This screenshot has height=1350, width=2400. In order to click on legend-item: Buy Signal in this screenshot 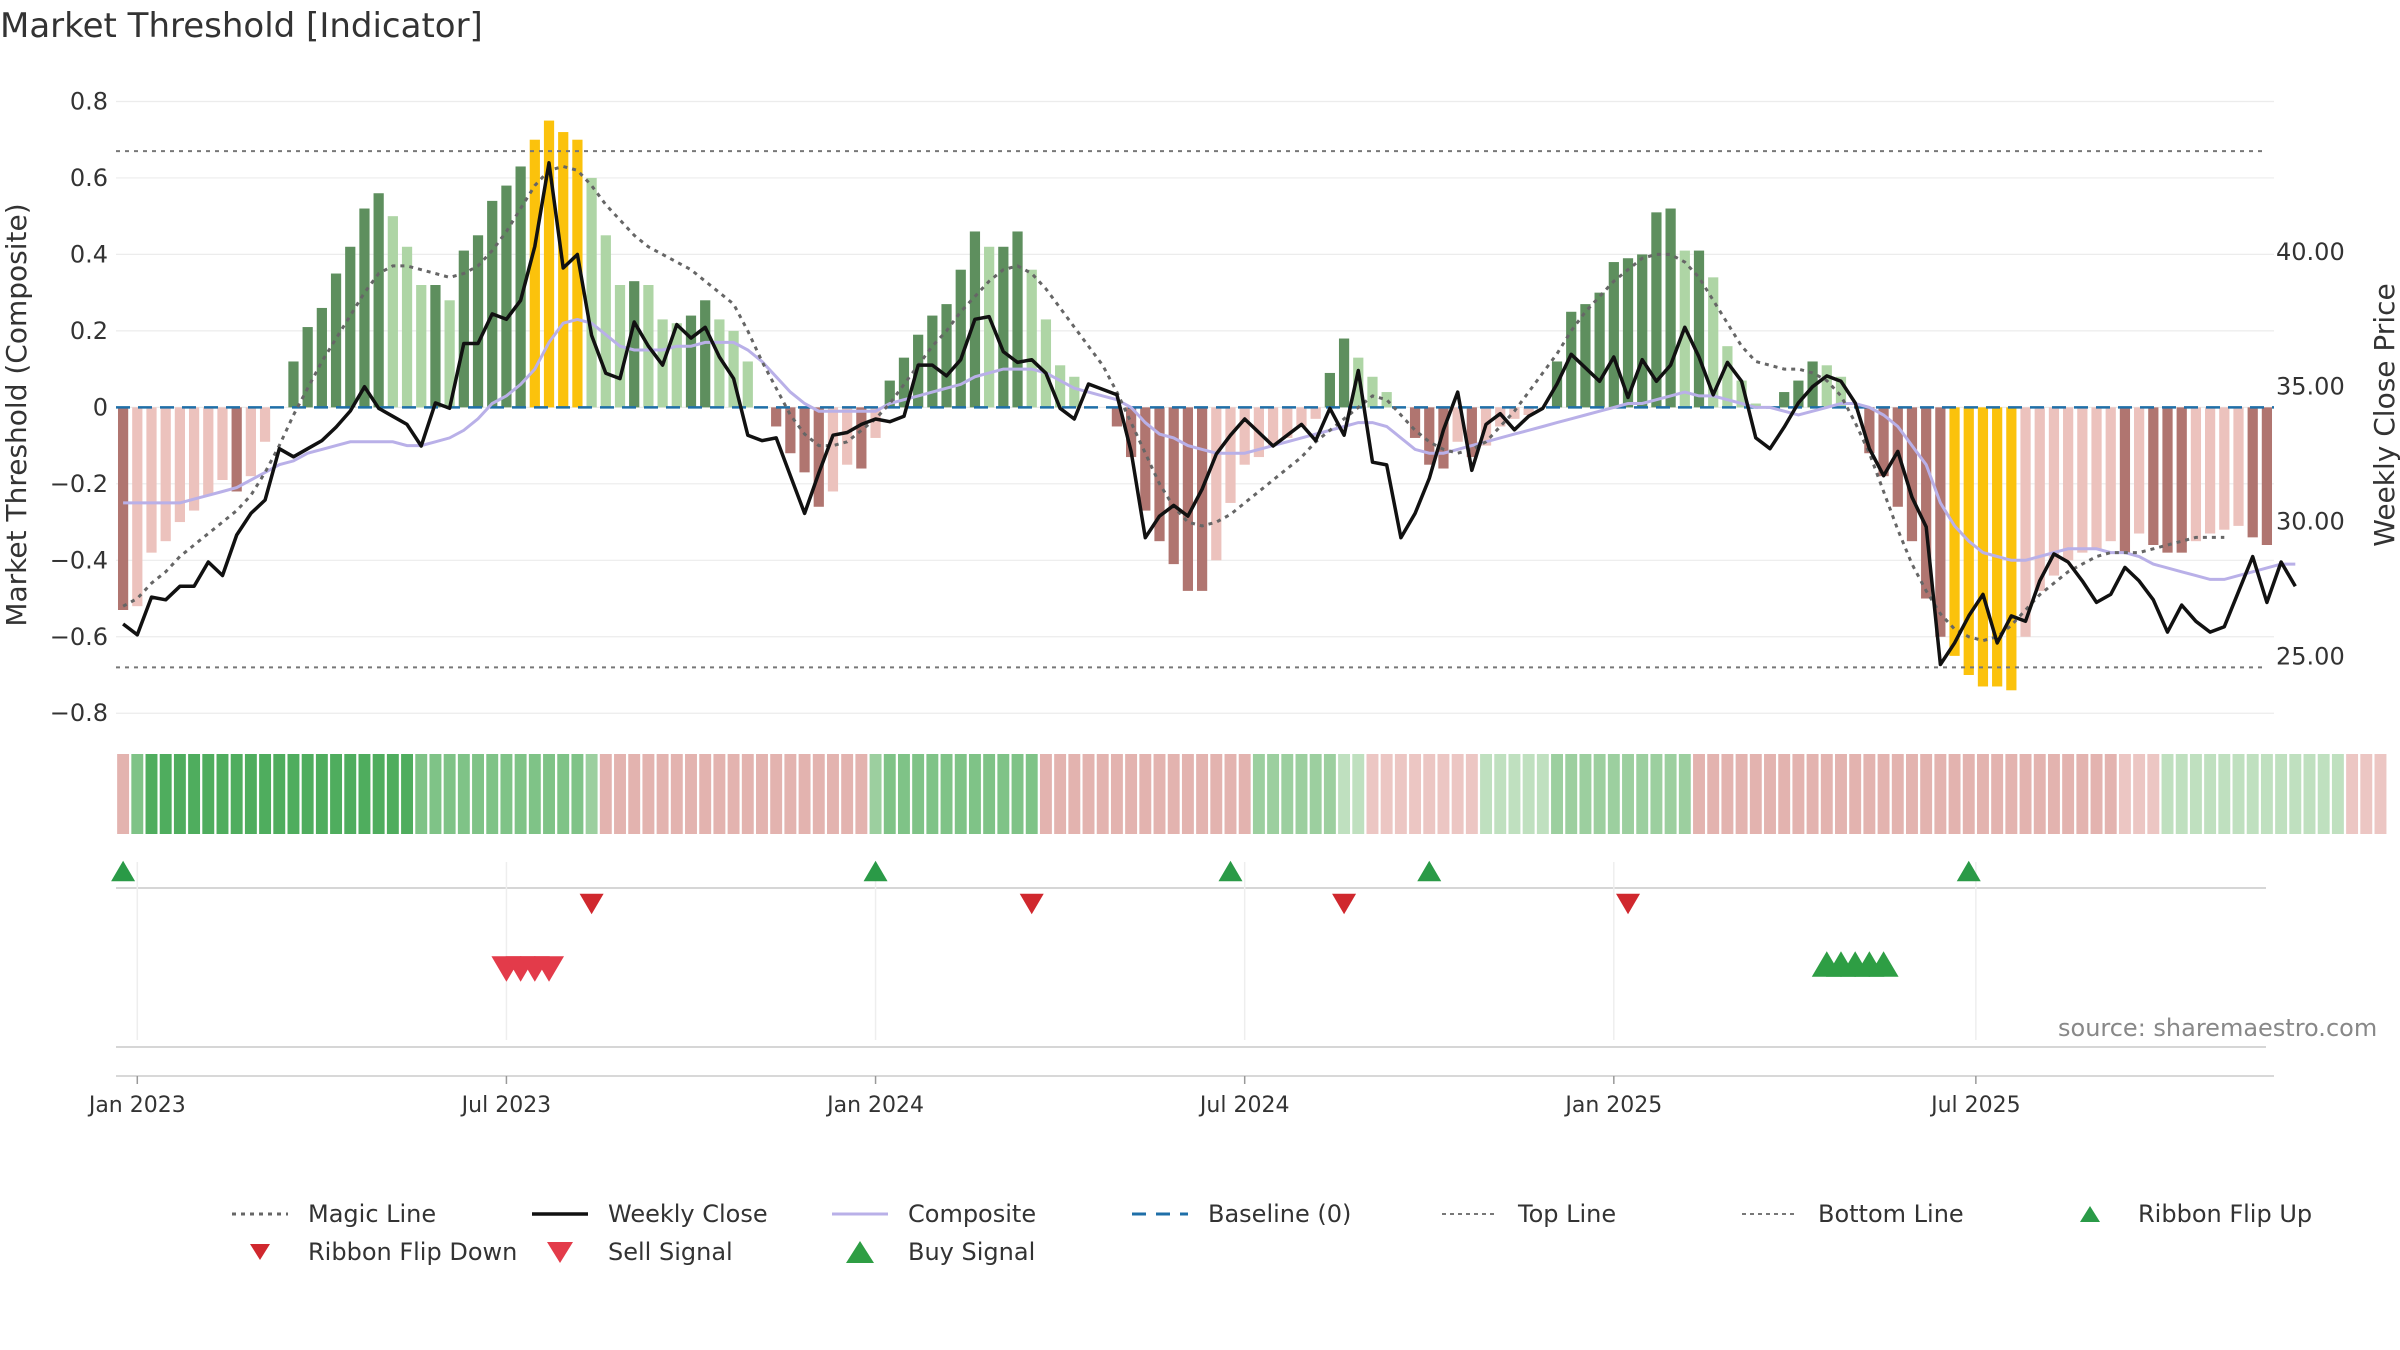, I will do `click(932, 1252)`.